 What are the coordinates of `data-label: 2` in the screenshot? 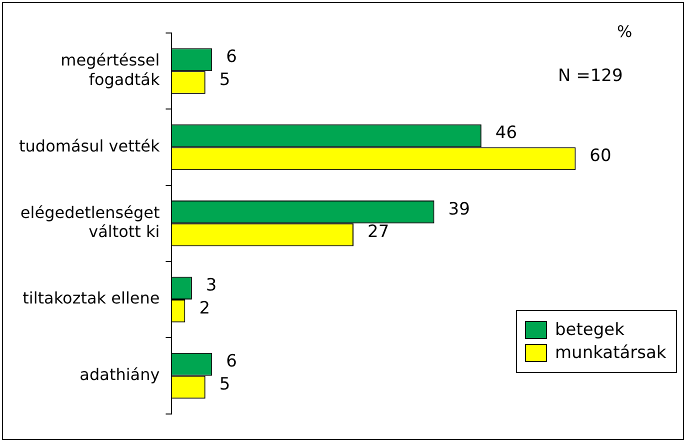 It's located at (204, 308).